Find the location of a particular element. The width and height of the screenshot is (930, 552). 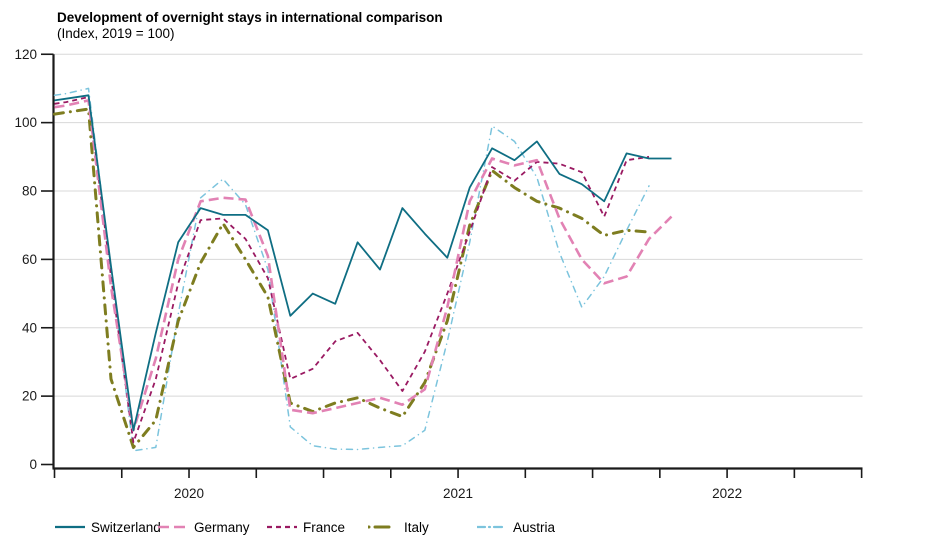

legend-item-germany: Germany is located at coordinates (204, 527).